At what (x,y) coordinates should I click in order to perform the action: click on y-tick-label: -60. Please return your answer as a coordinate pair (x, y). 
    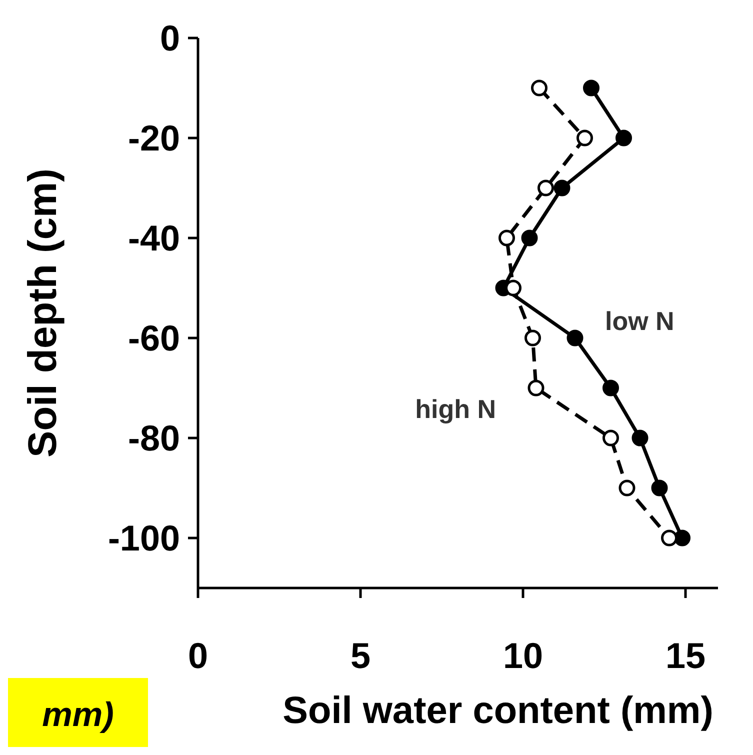
    Looking at the image, I should click on (154, 338).